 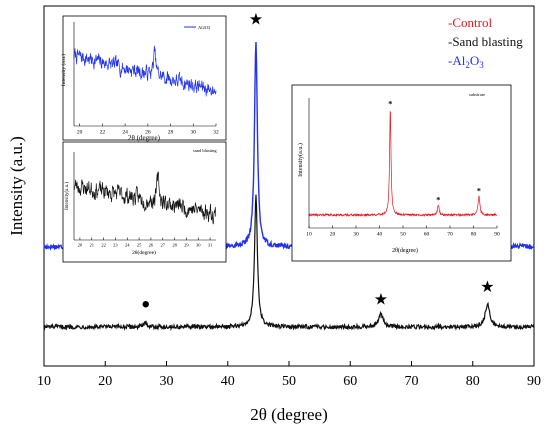 What do you see at coordinates (380, 235) in the screenshot?
I see `inset-x-tick-label: 40` at bounding box center [380, 235].